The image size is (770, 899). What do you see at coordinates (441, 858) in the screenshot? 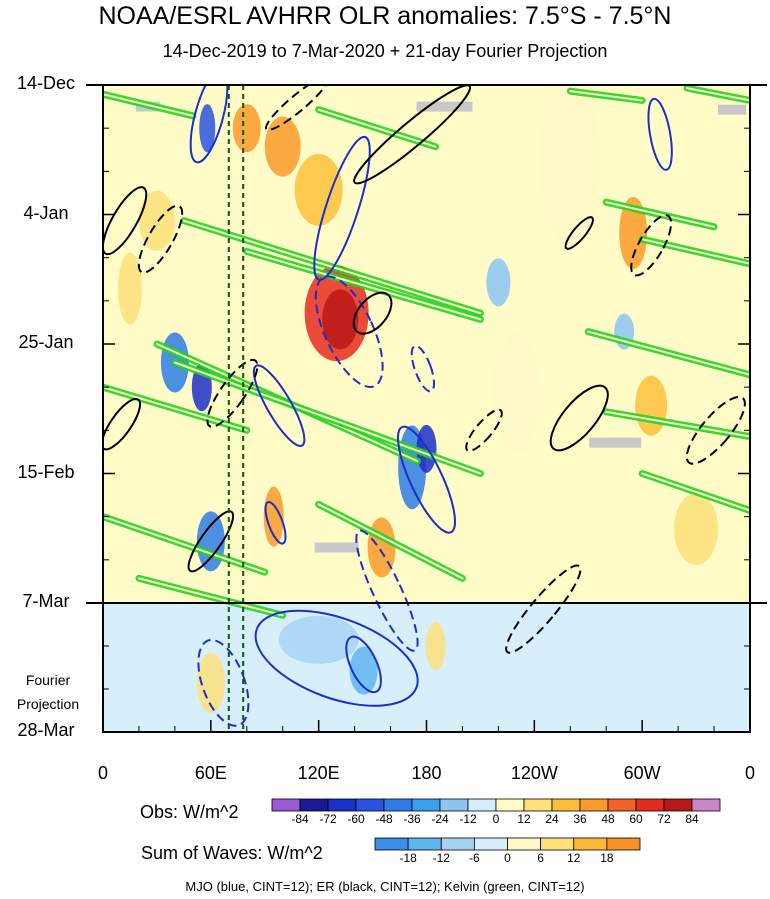
I see `waves-colorbar-tick-label: -12` at bounding box center [441, 858].